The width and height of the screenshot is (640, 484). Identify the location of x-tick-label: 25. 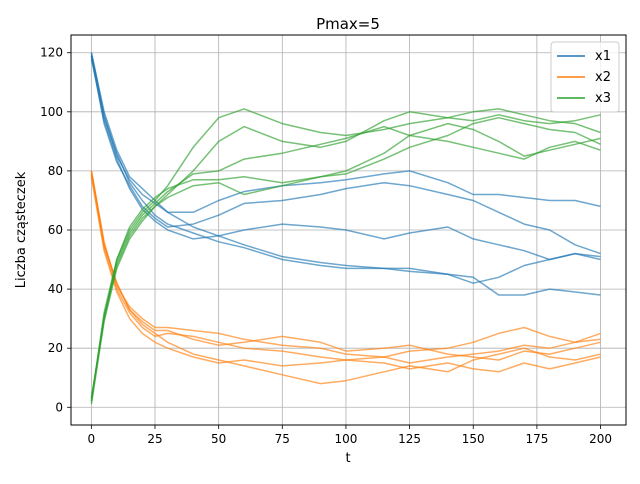
(154, 439).